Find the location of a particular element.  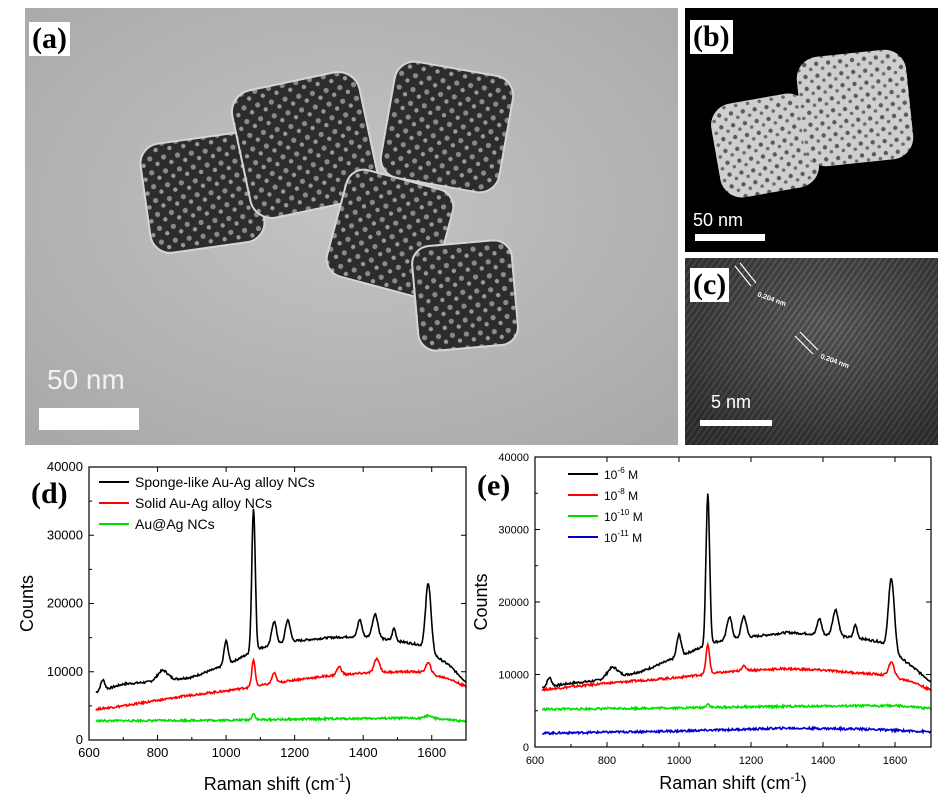

scale-bar-c is located at coordinates (736, 423).